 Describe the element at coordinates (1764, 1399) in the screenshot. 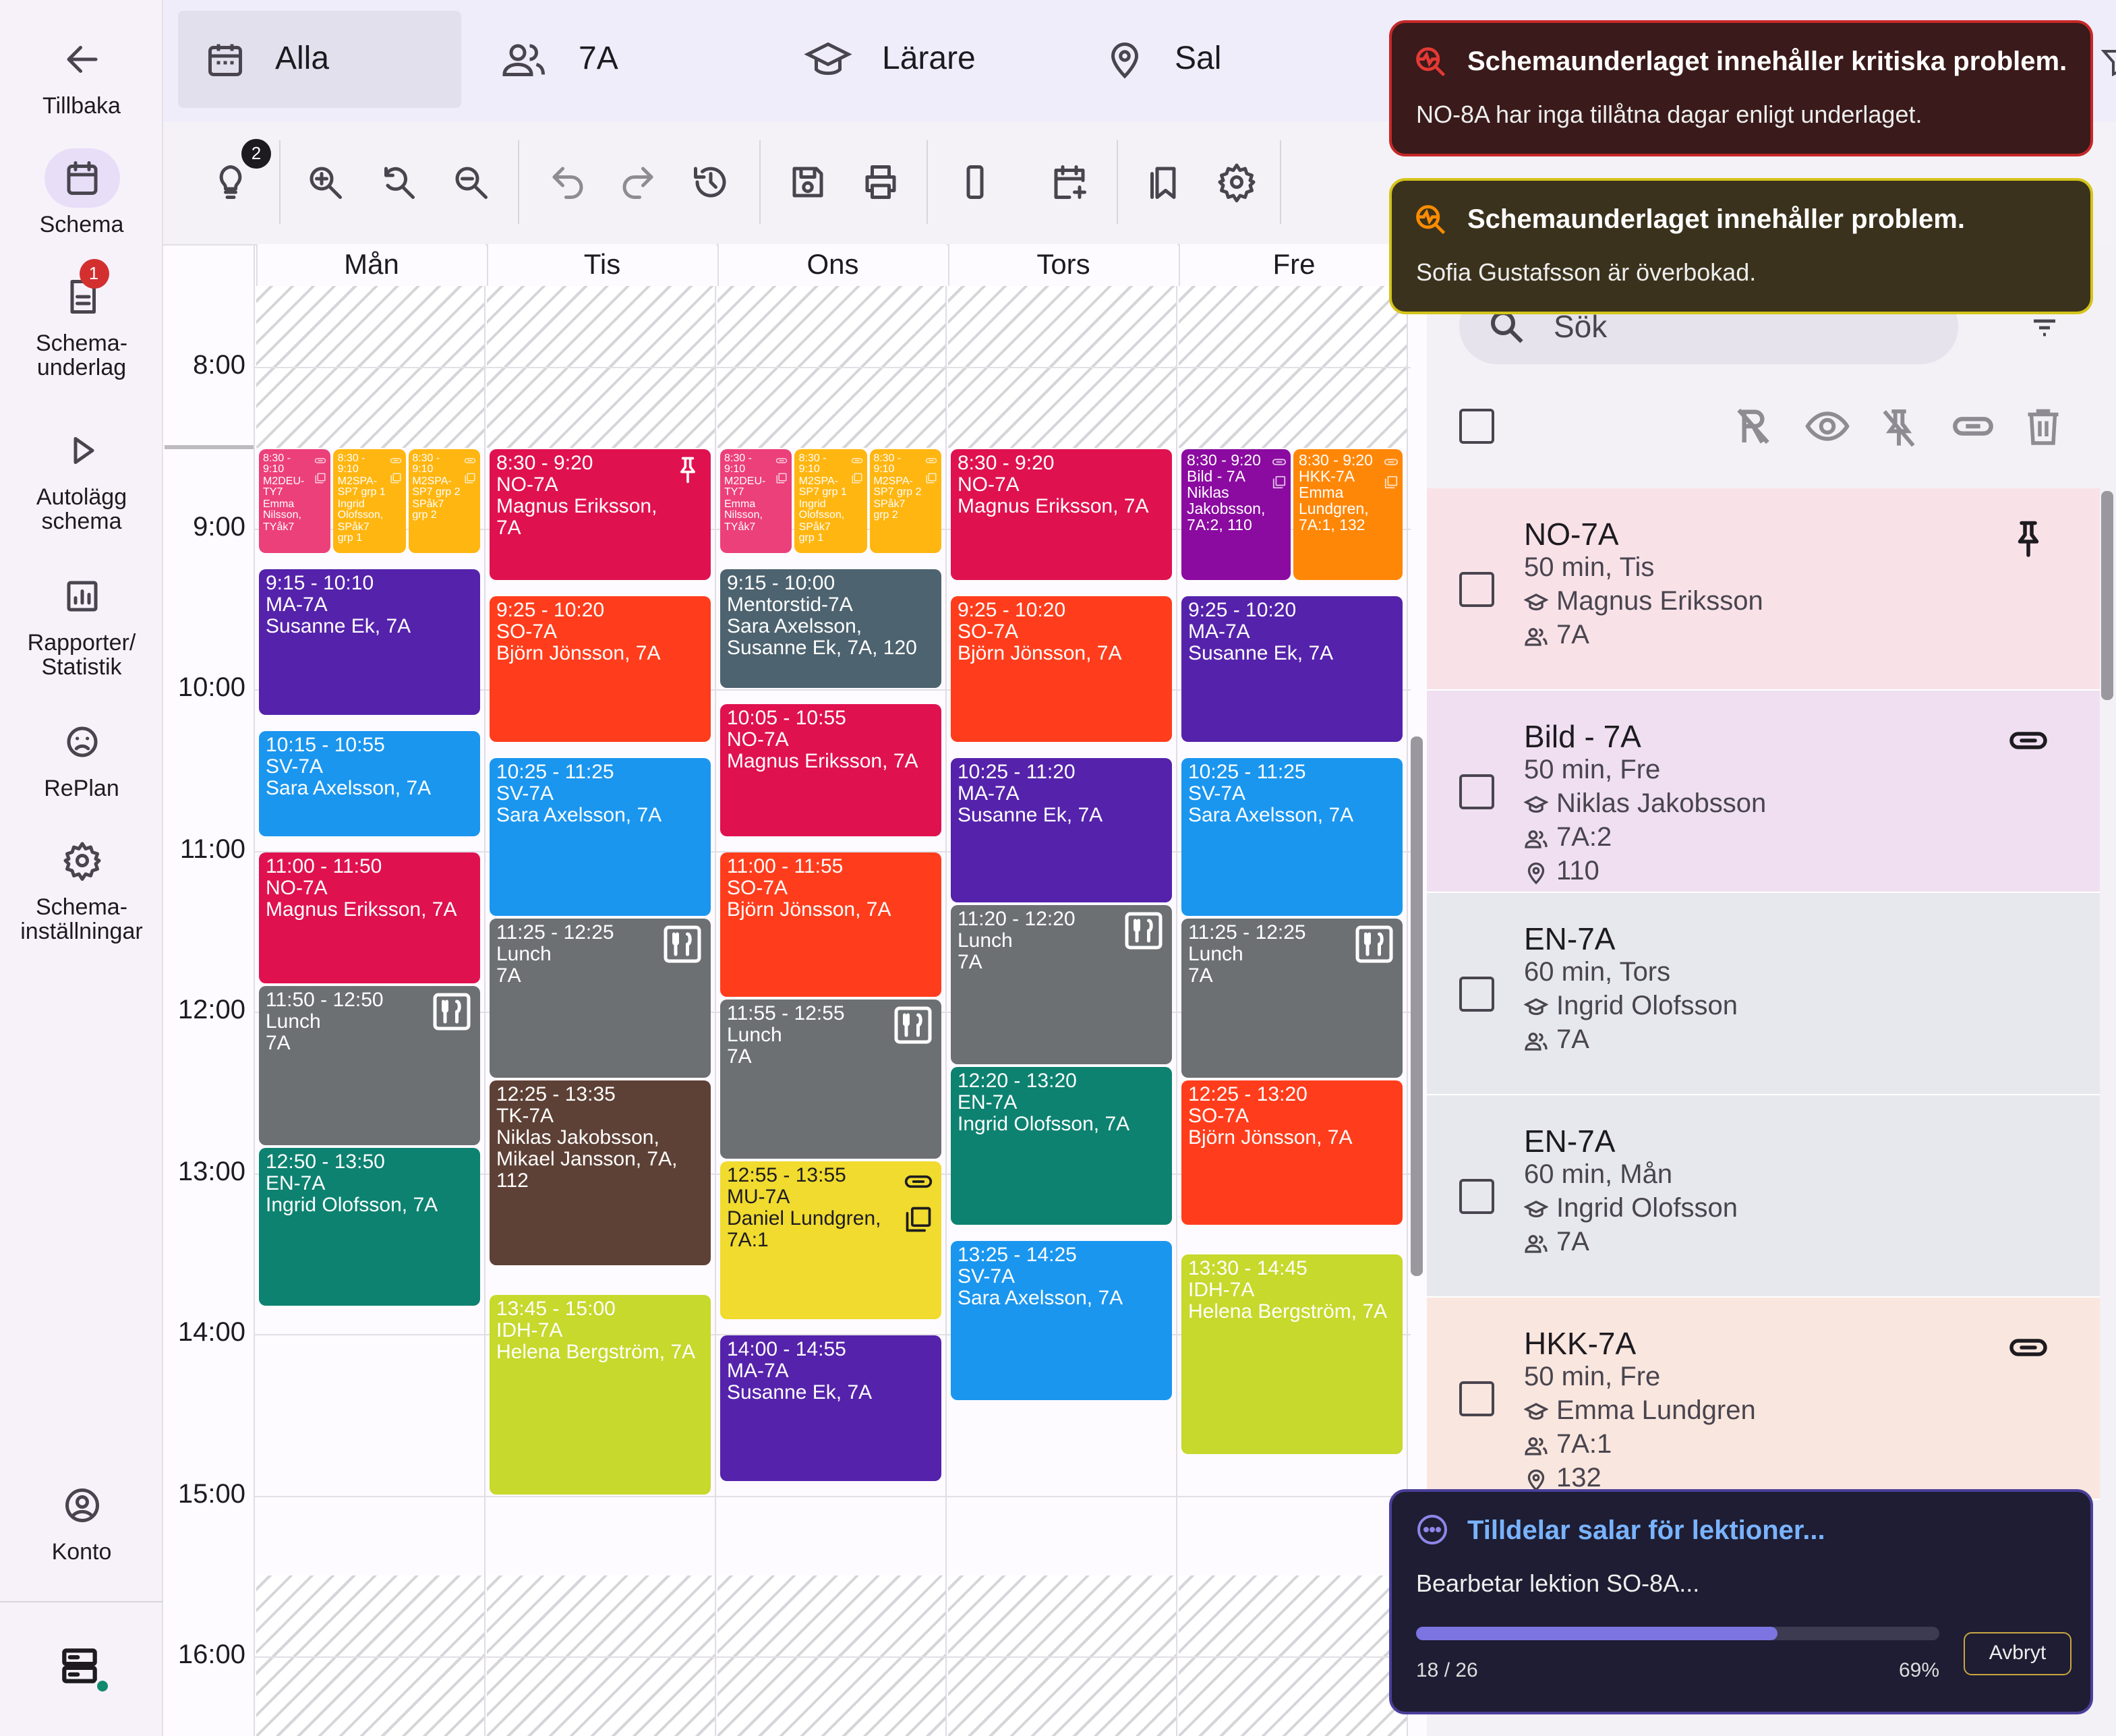

I see `unscheduled-lesson-card: HKK-7A 50 min, Fre Emma Lundgren 7A:1 132` at that location.